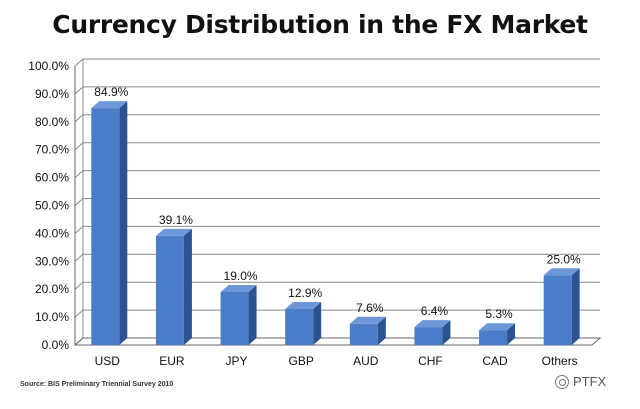  What do you see at coordinates (52, 150) in the screenshot?
I see `y-tick-label: 70.0%` at bounding box center [52, 150].